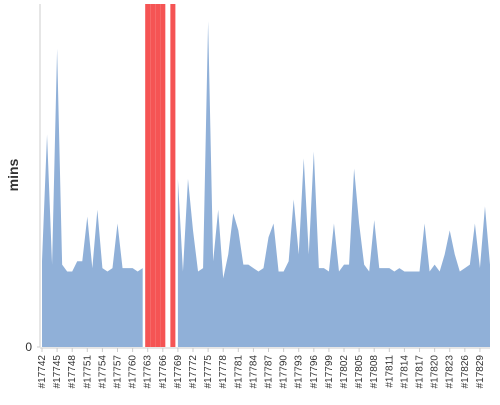 The height and width of the screenshot is (405, 500). What do you see at coordinates (450, 372) in the screenshot?
I see `x-tick-label: #17823` at bounding box center [450, 372].